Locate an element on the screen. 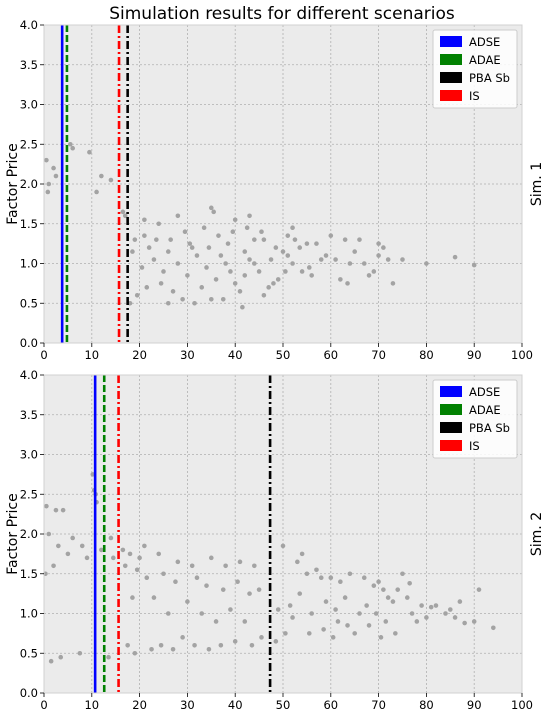  legend-box is located at coordinates (475, 69).